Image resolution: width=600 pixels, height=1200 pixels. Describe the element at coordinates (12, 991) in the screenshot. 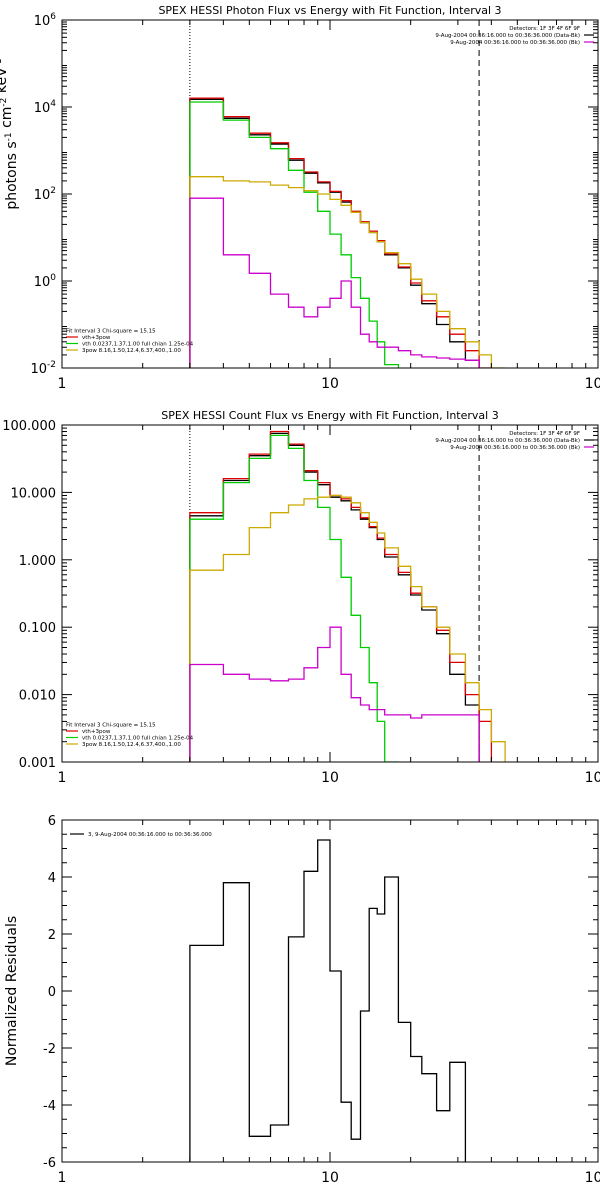

I see `y-axis-label: Normalized Residuals` at that location.